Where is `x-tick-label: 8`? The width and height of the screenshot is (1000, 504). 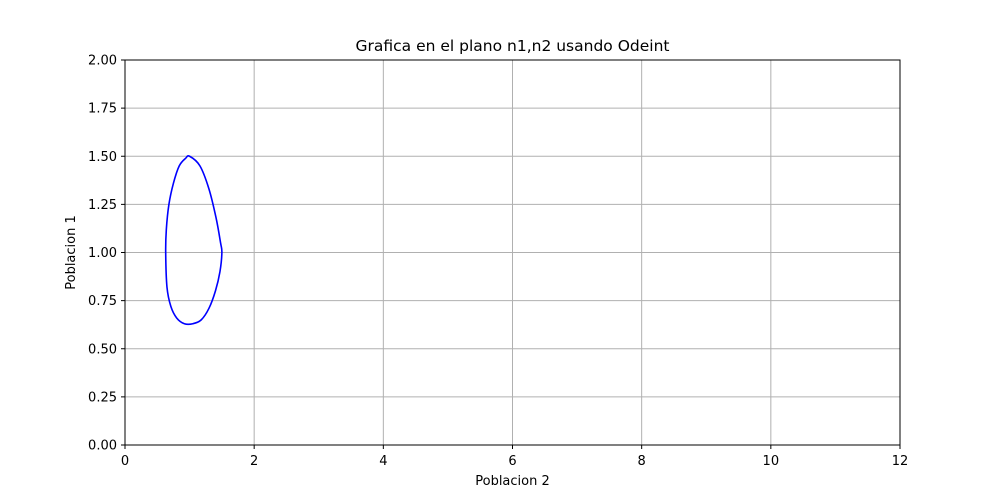 x-tick-label: 8 is located at coordinates (642, 461).